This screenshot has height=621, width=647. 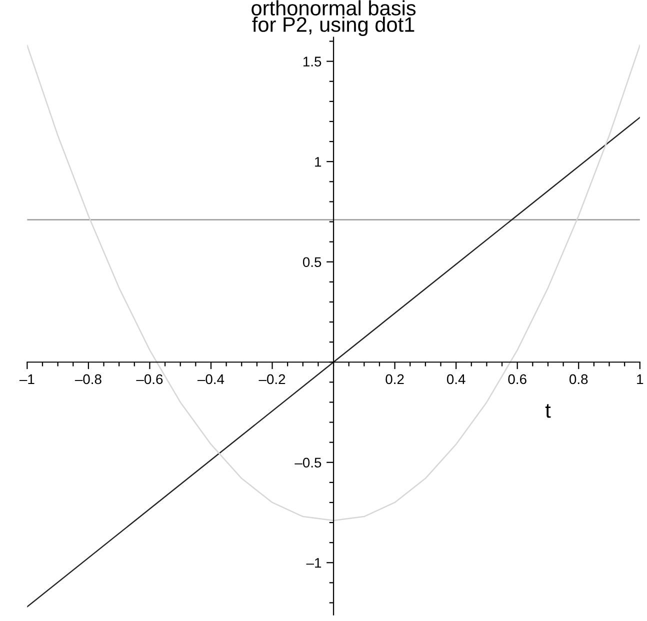 What do you see at coordinates (149, 379) in the screenshot?
I see `x-tick-label: –0.6` at bounding box center [149, 379].